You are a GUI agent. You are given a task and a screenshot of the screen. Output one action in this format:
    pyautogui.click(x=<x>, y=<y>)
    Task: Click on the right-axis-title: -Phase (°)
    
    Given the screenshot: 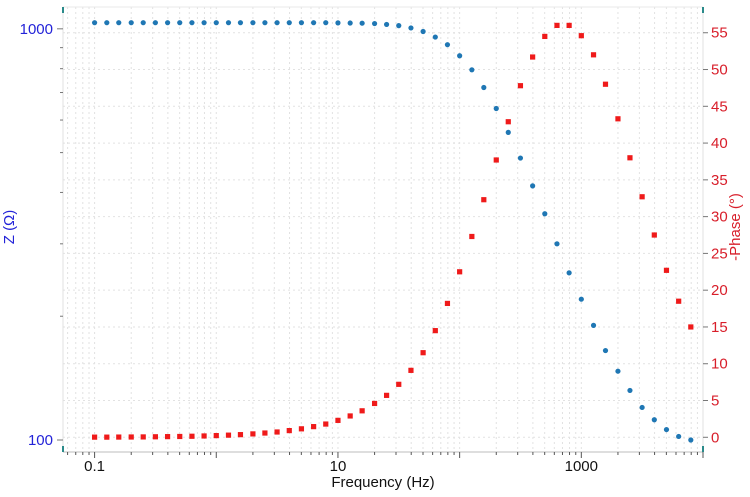 What is the action you would take?
    pyautogui.click(x=735, y=227)
    